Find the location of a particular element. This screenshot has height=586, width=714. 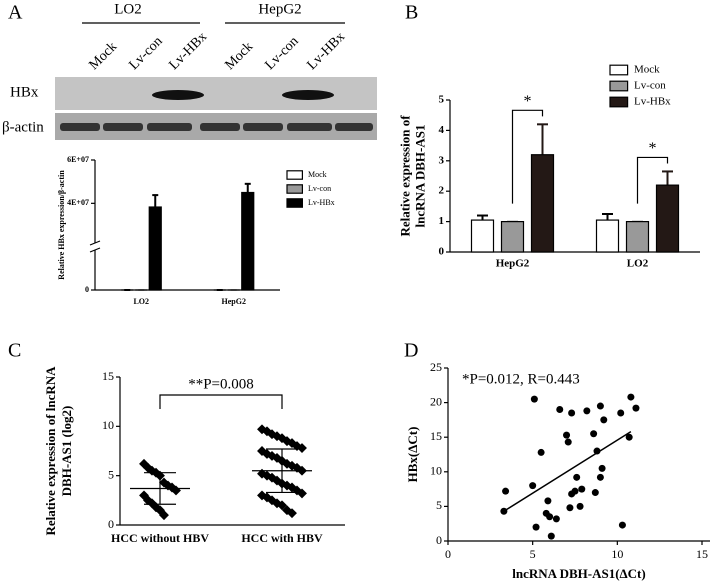

x-tick-label: 15 is located at coordinates (702, 554).